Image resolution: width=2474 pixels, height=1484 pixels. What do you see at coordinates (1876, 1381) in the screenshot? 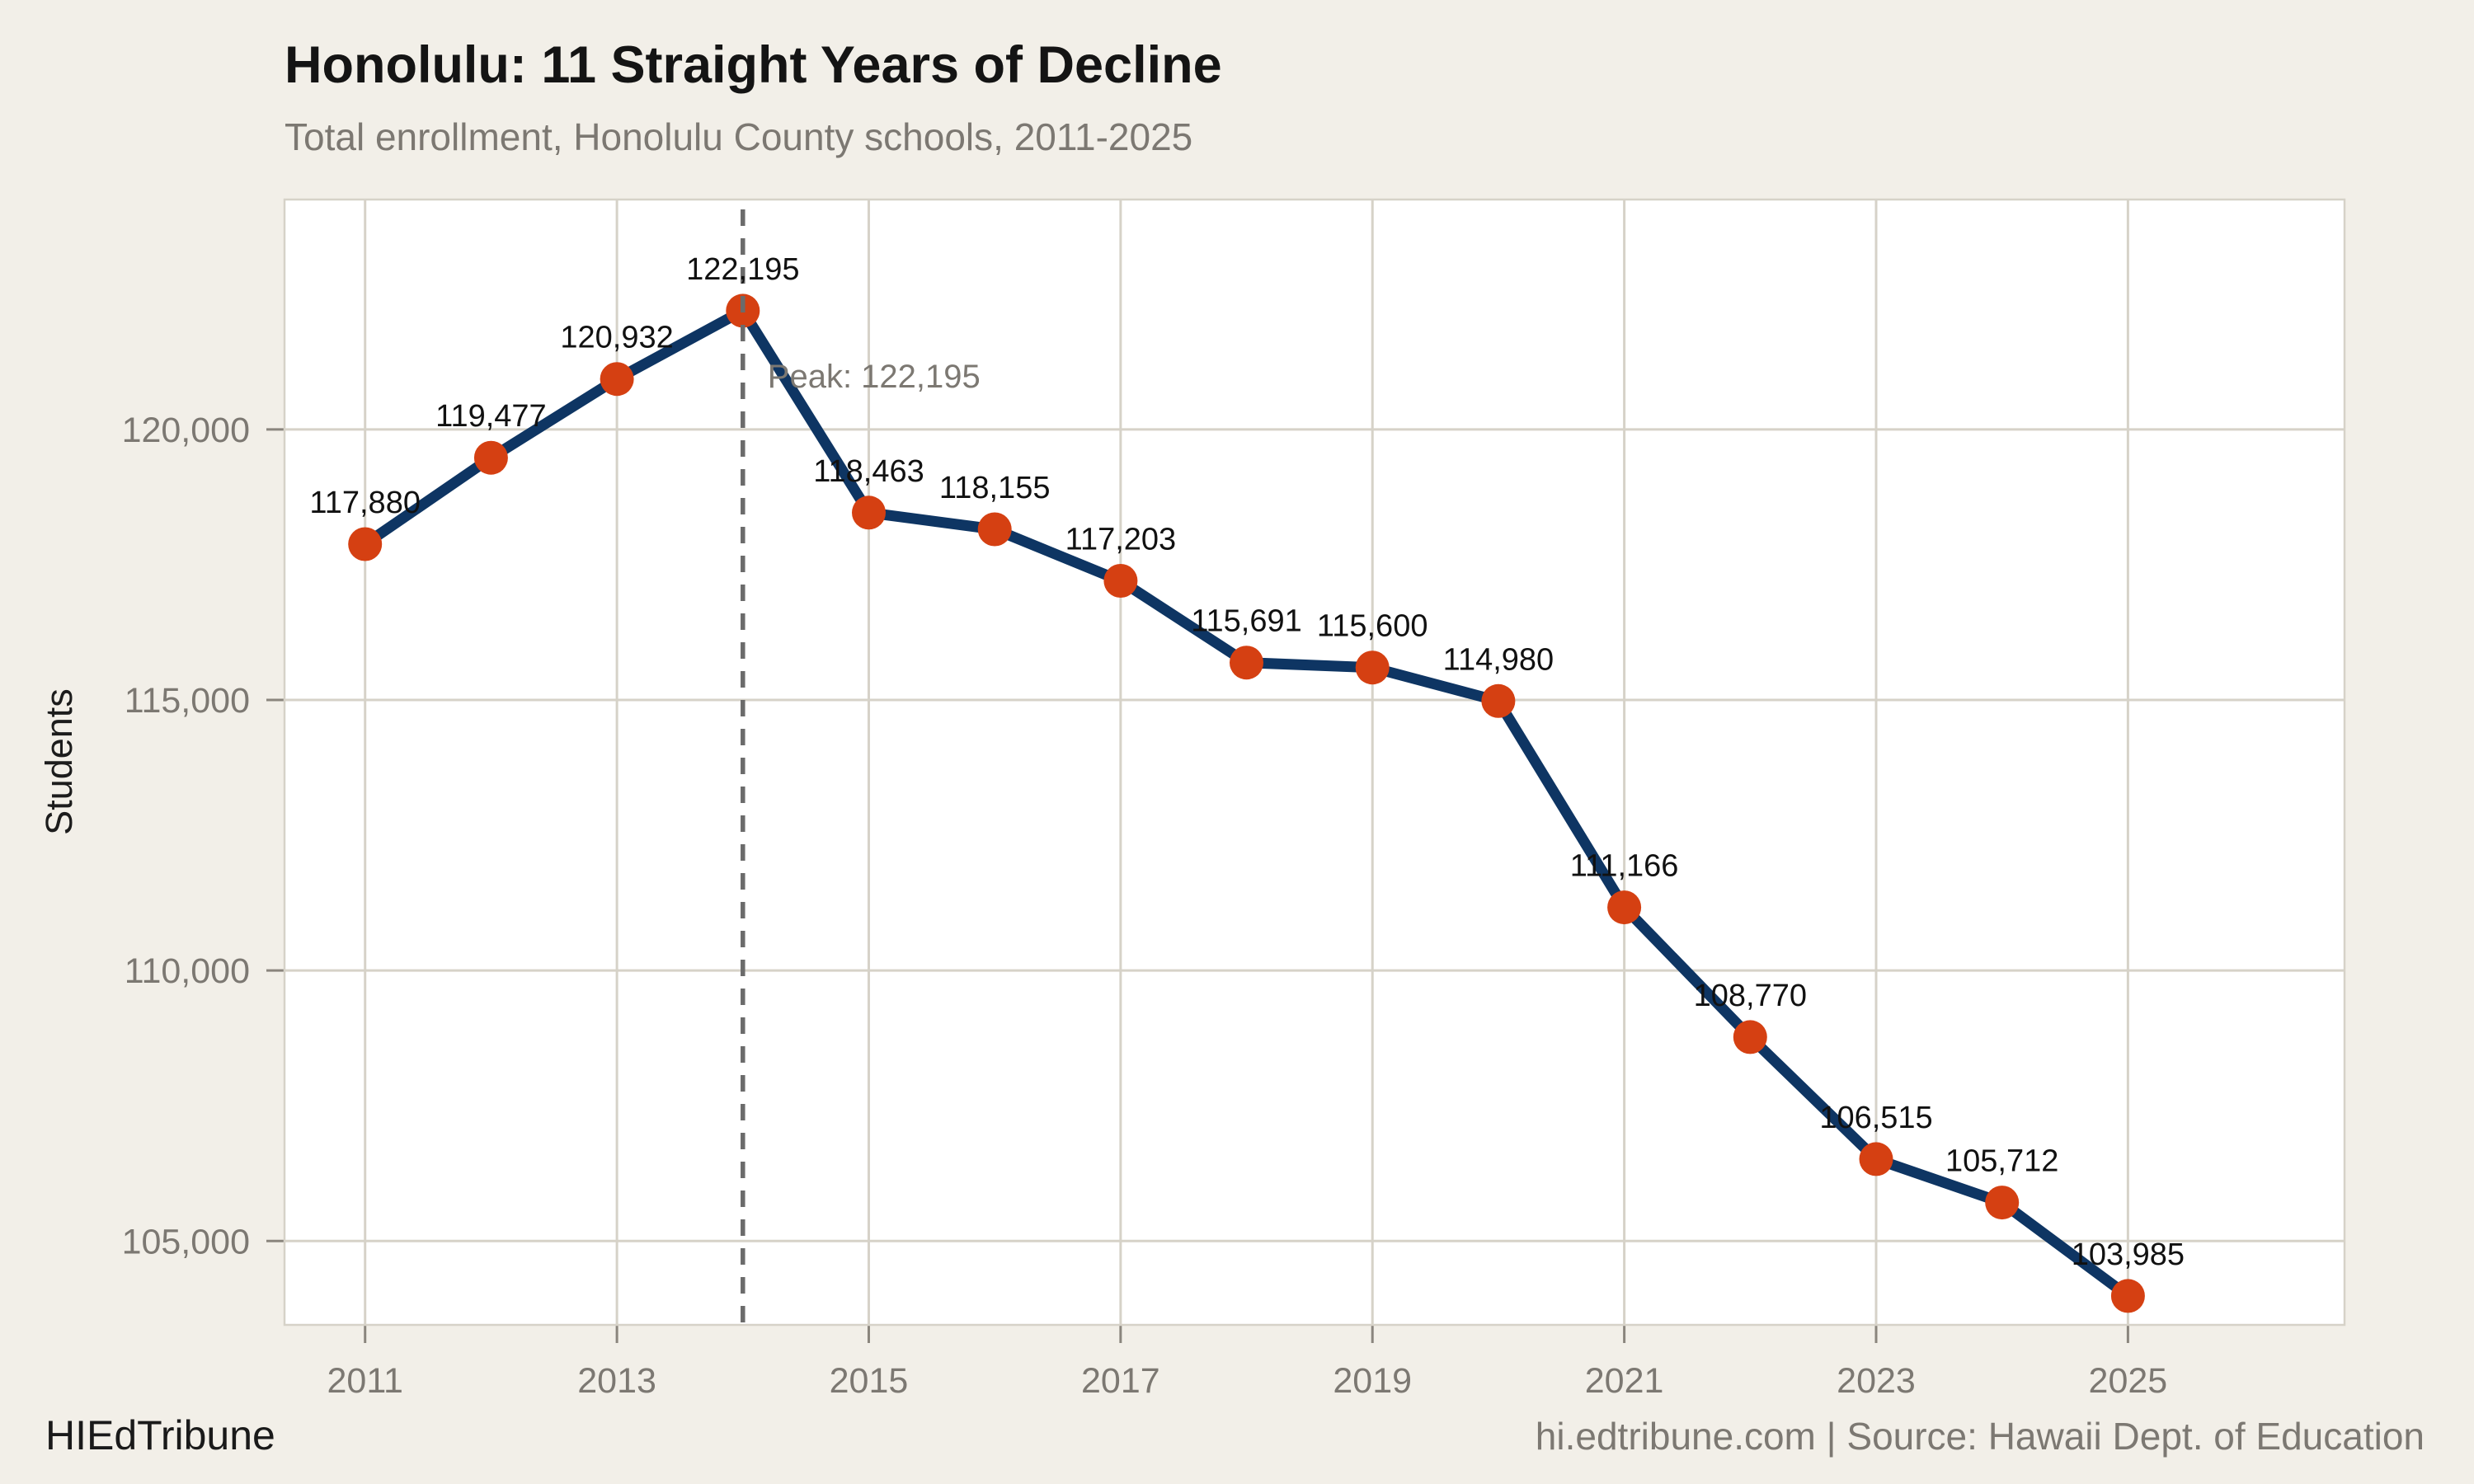
I see `x-tick-label: 2023` at bounding box center [1876, 1381].